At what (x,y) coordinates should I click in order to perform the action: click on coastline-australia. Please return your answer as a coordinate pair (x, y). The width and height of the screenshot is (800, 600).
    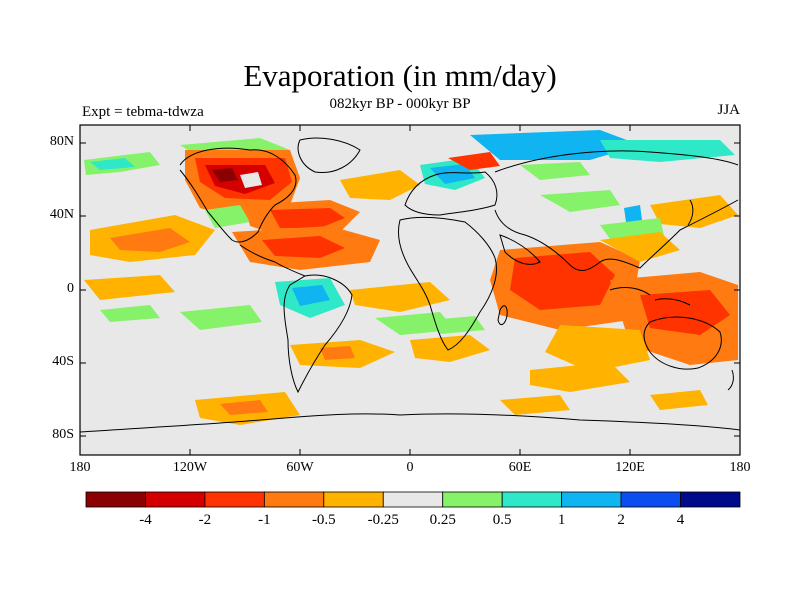
    Looking at the image, I should click on (682, 343).